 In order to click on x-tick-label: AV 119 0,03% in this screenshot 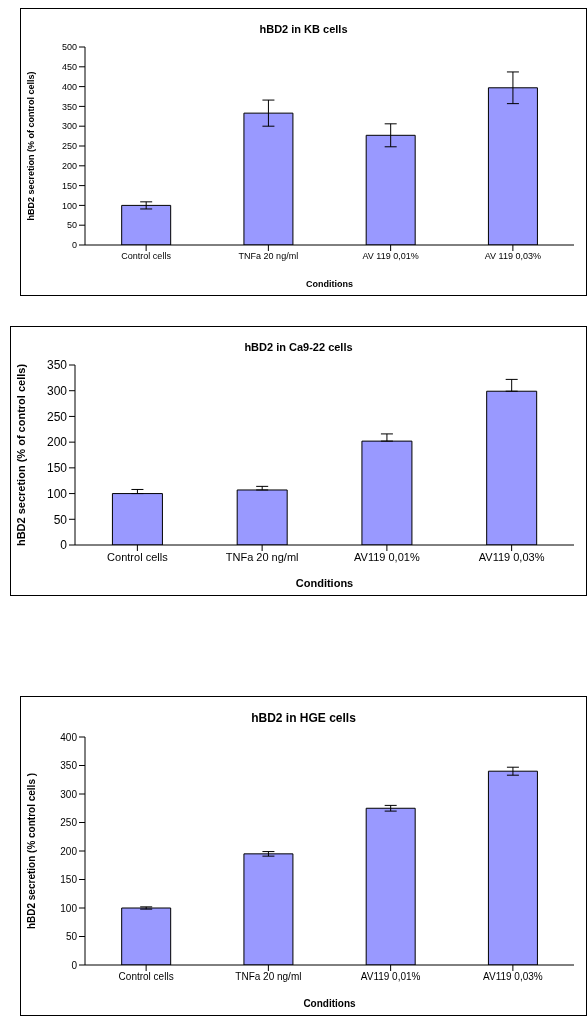, I will do `click(512, 256)`.